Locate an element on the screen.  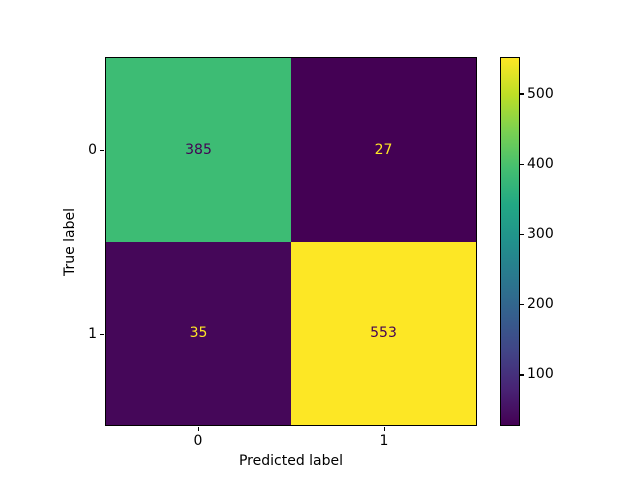
x-axis-label: Predicted label is located at coordinates (291, 461).